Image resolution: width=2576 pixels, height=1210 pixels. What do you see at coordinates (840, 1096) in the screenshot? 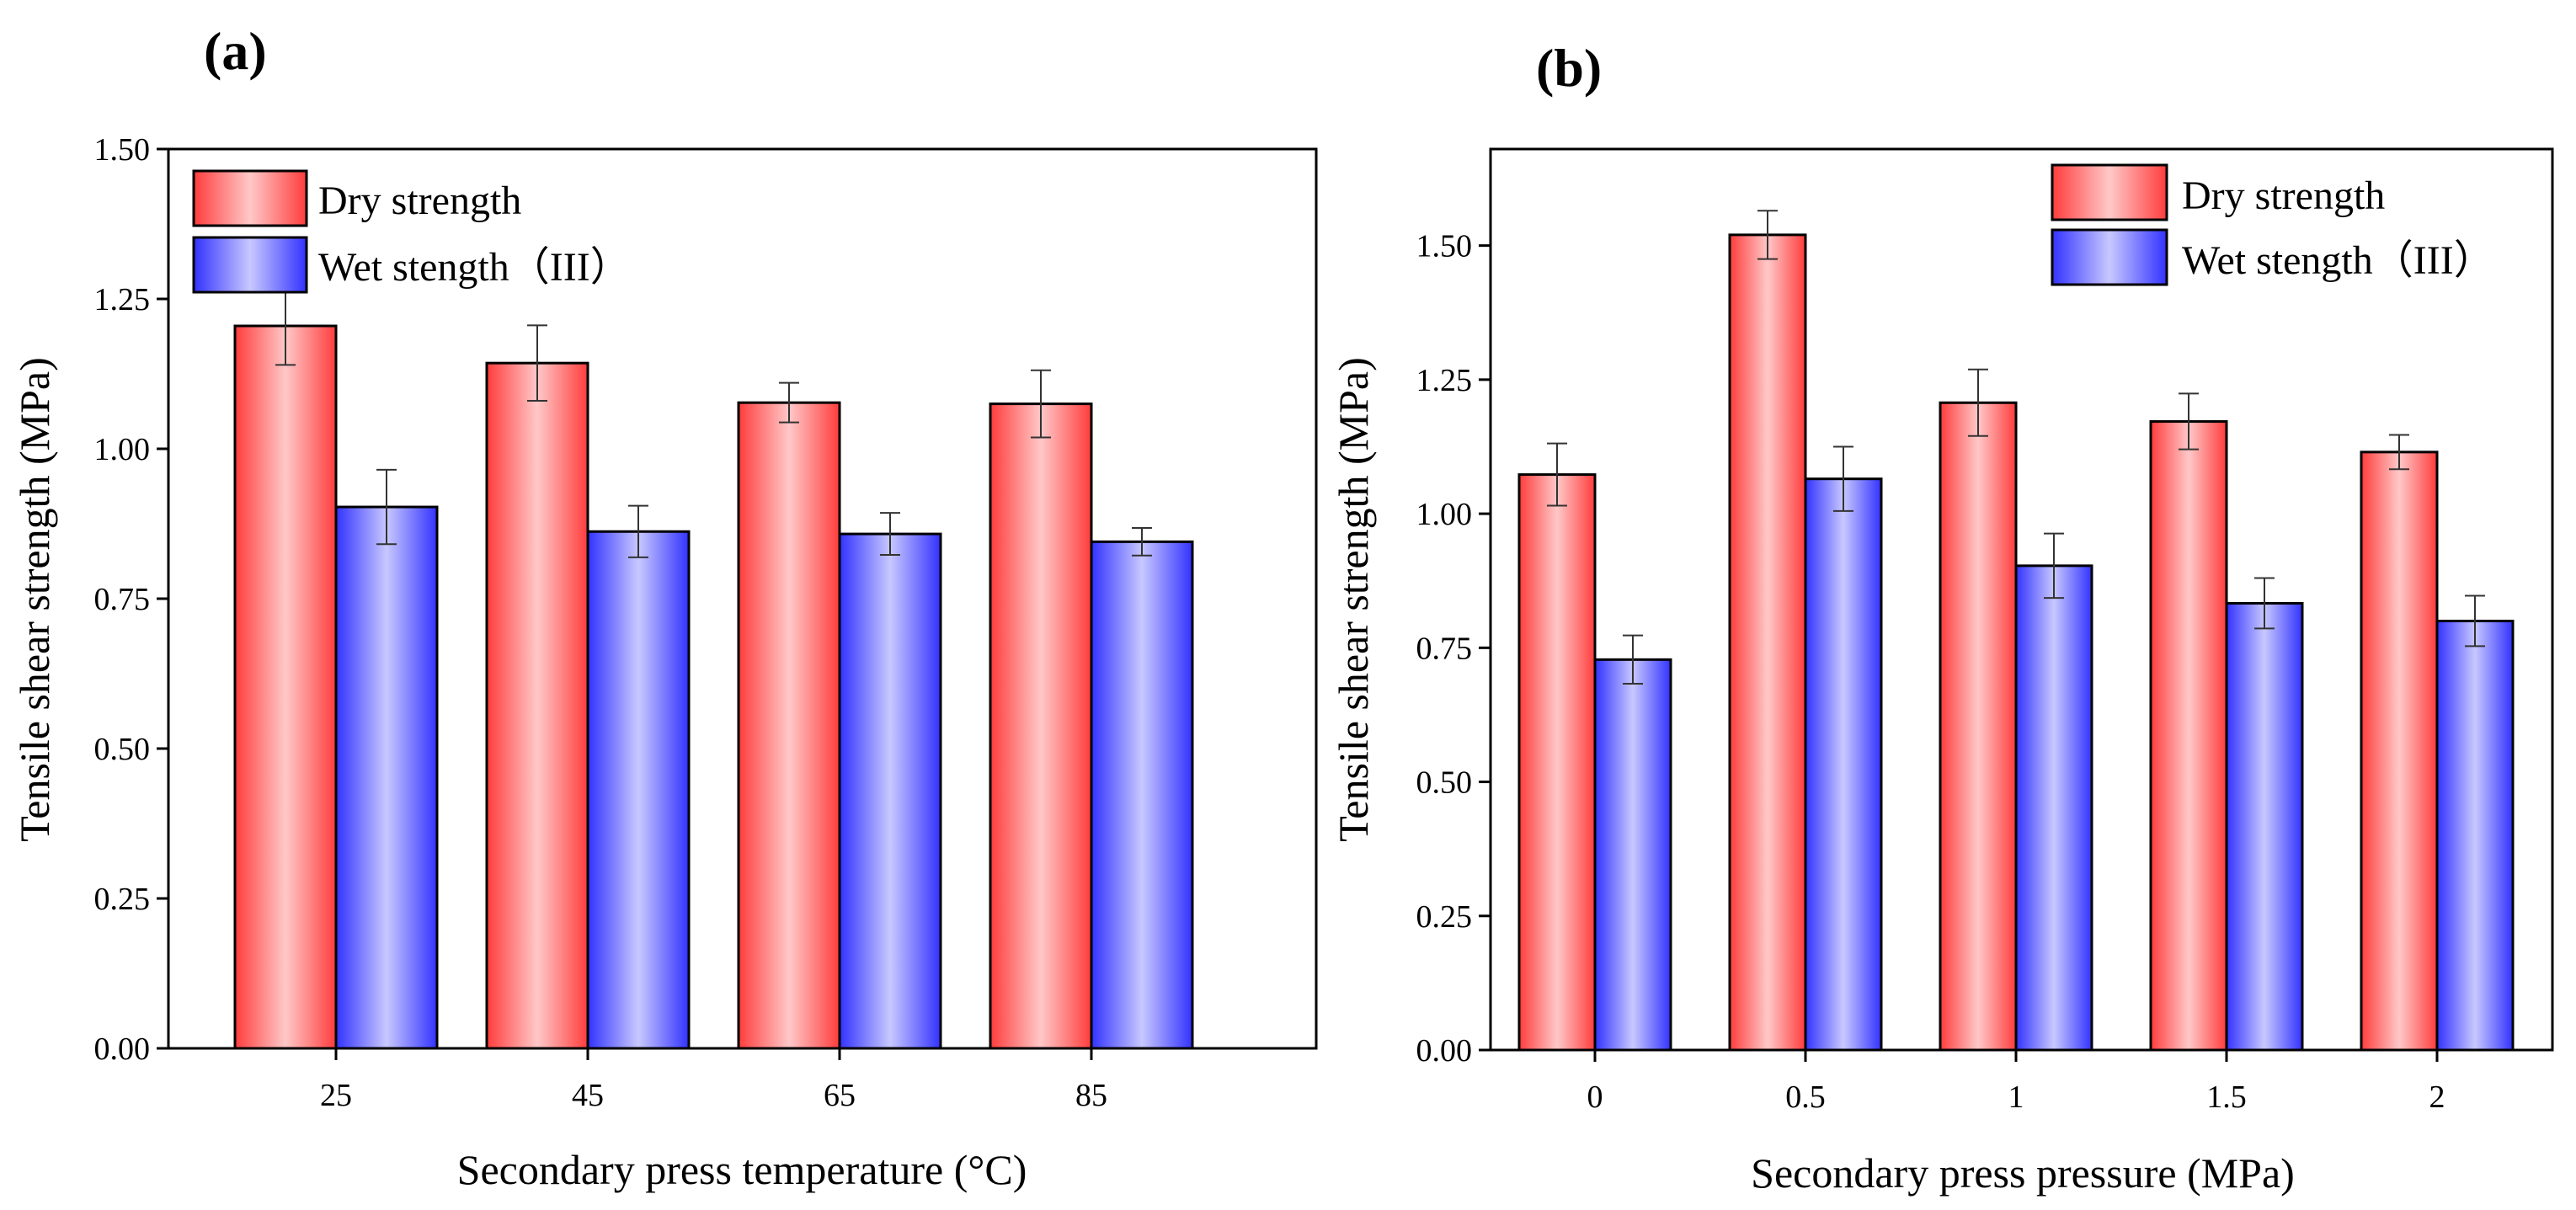
I see `x-tick-label: 65` at bounding box center [840, 1096].